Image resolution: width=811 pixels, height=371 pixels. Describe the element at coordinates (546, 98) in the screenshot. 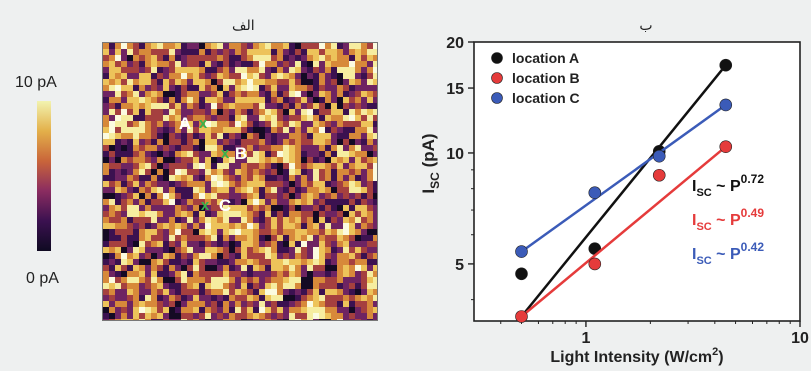

I see `legend-label-location-c: location C` at that location.